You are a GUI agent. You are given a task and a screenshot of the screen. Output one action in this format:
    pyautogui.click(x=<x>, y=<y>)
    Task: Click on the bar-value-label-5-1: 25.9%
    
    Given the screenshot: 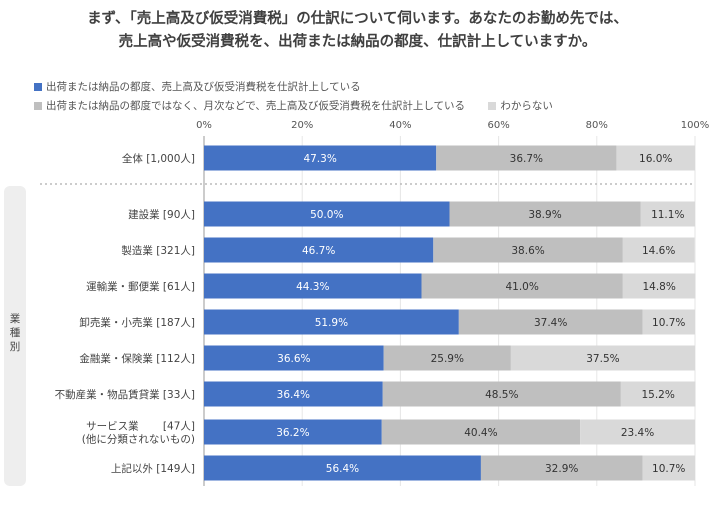 What is the action you would take?
    pyautogui.click(x=447, y=359)
    